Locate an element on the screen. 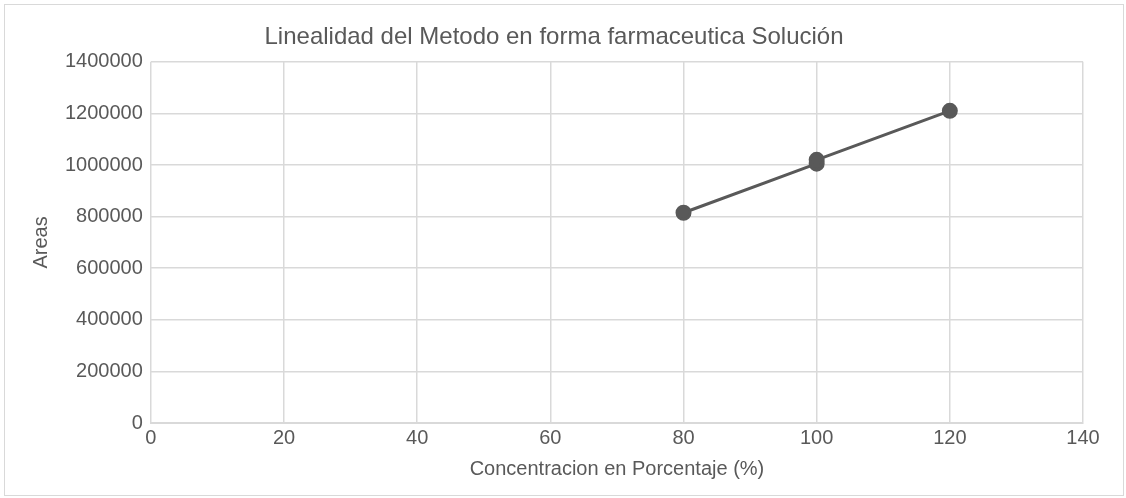 Image resolution: width=1126 pixels, height=498 pixels. x-tick-label: 80 is located at coordinates (683, 436).